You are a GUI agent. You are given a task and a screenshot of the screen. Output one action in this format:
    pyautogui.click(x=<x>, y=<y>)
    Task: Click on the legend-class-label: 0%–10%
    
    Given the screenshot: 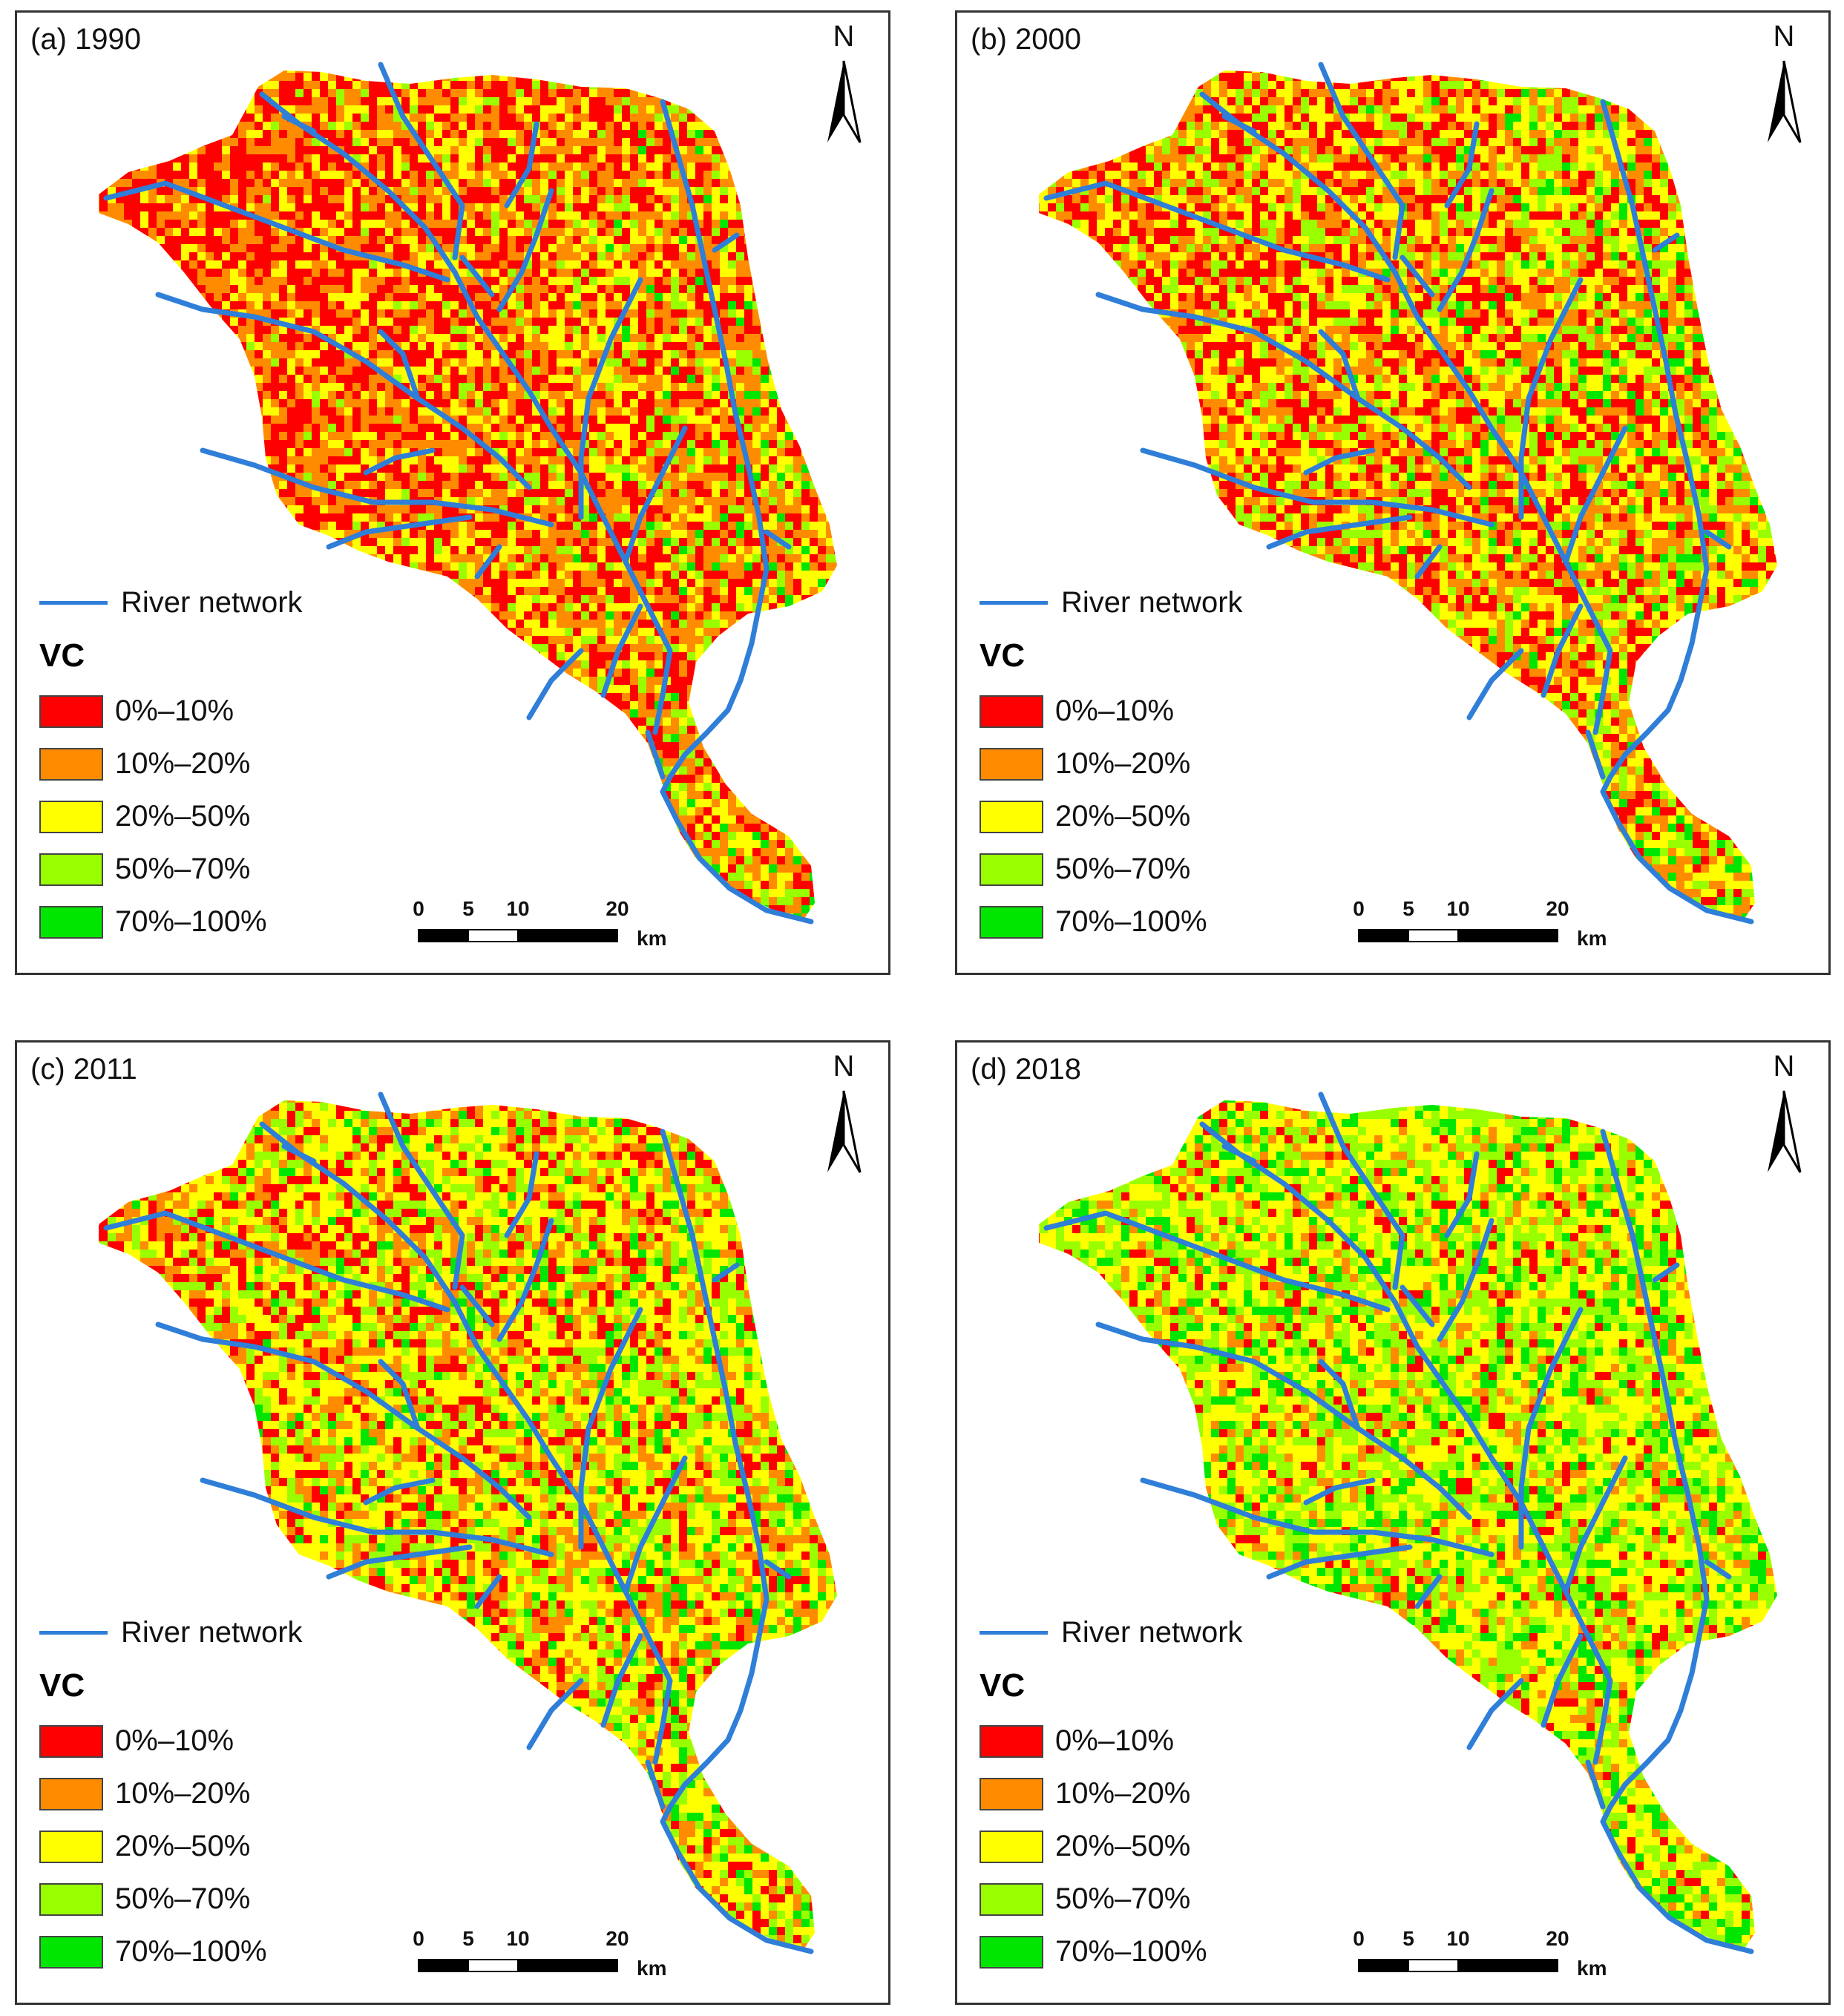 What is the action you would take?
    pyautogui.click(x=1115, y=1741)
    